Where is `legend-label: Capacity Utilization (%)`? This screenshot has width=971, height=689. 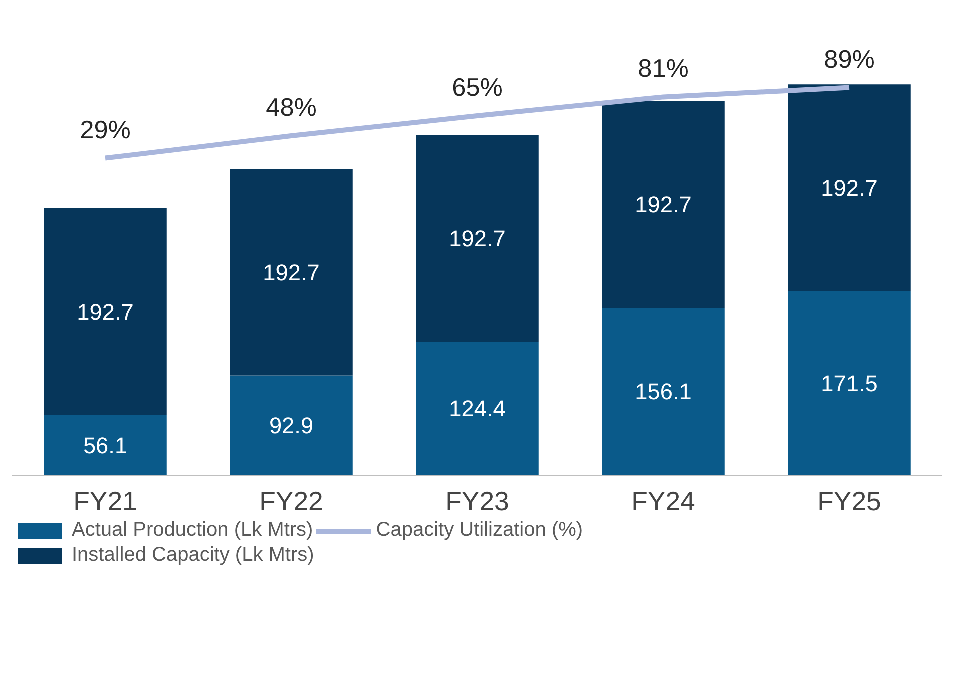
legend-label: Capacity Utilization (%) is located at coordinates (480, 530).